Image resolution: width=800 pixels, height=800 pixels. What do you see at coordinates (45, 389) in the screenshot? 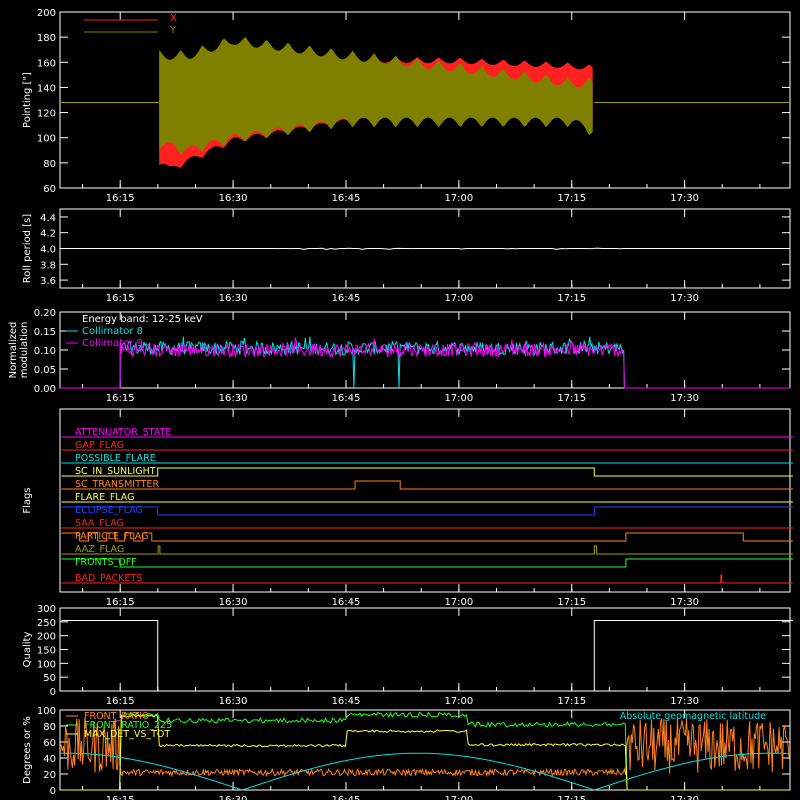
I see `modulation-ytick-label: 0.00` at bounding box center [45, 389].